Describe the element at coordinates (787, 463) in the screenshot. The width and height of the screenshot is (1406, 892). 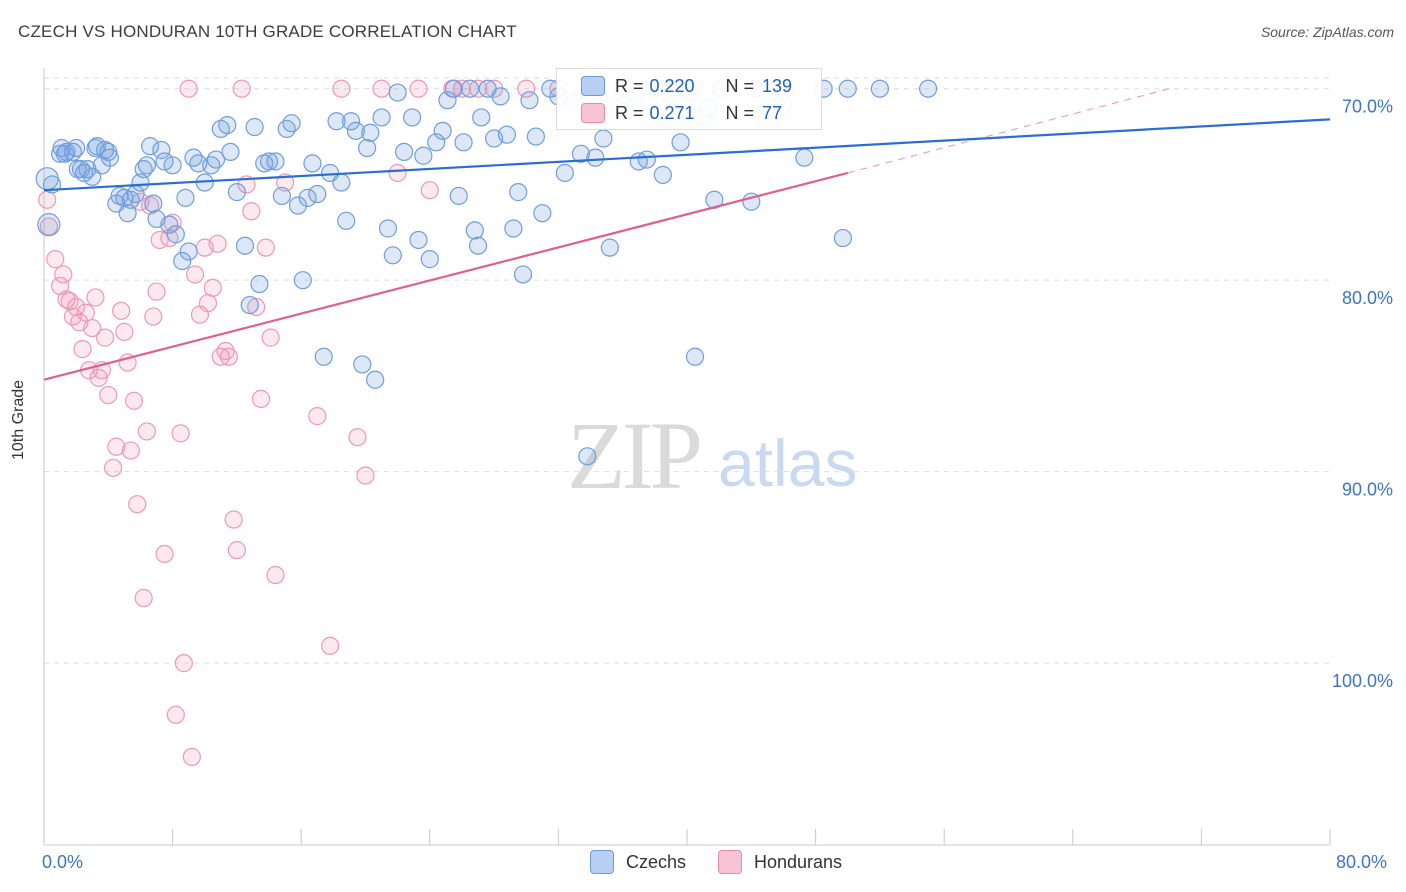
I see `watermark-atlas: atlas` at that location.